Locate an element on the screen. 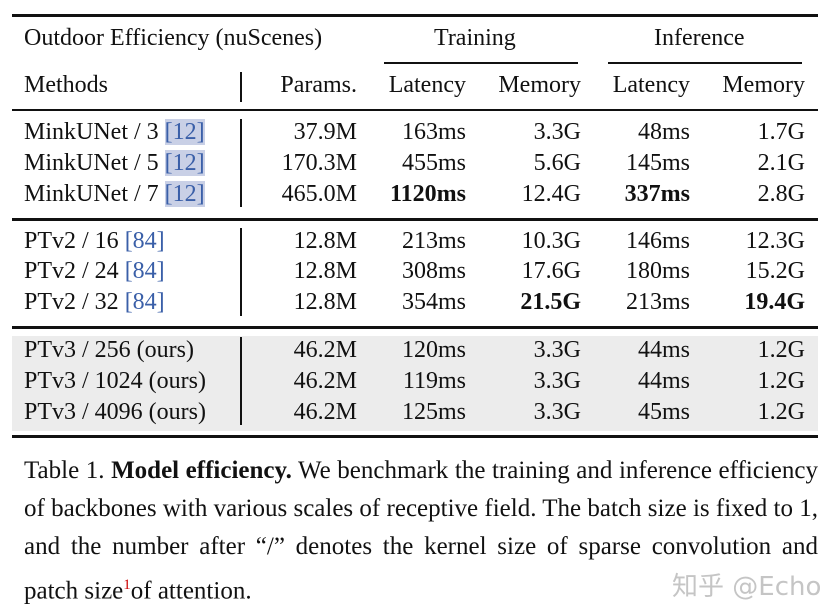 Image resolution: width=838 pixels, height=612 pixels. col-methods: Methods is located at coordinates (66, 85).